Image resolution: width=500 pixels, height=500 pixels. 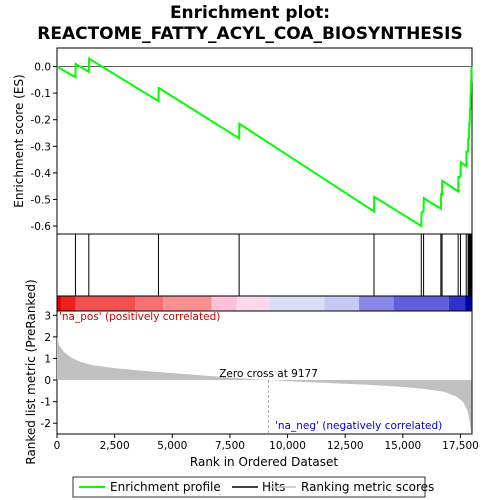 What do you see at coordinates (460, 446) in the screenshot?
I see `metric-x-tick-label: 17,500` at bounding box center [460, 446].